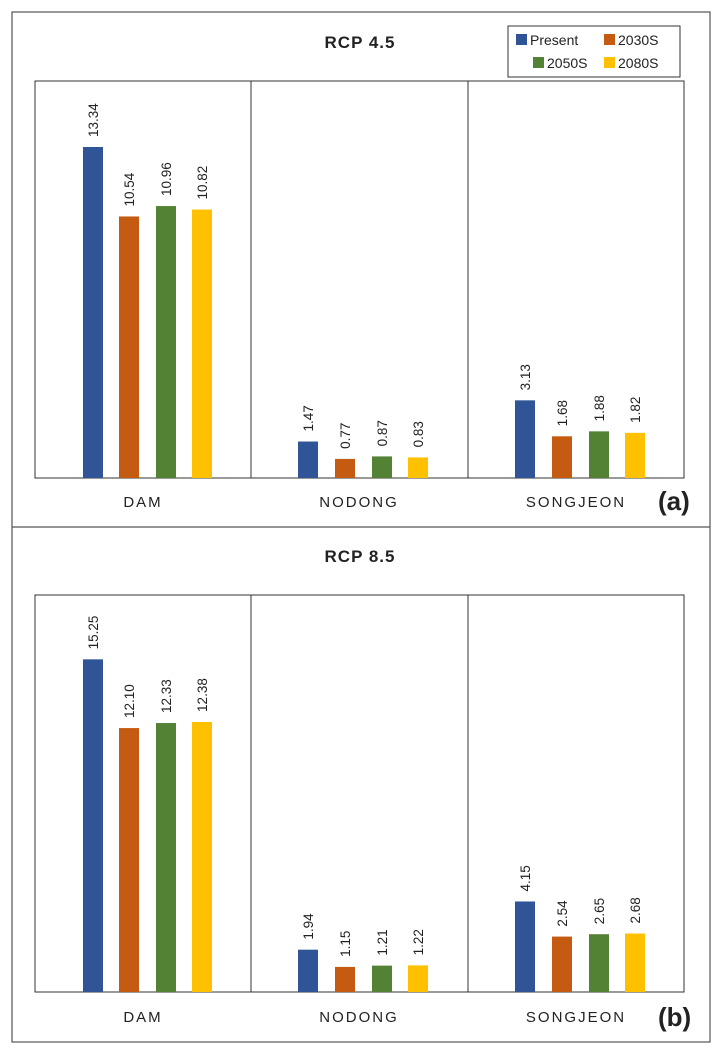  I want to click on value-label: 1.47, so click(308, 418).